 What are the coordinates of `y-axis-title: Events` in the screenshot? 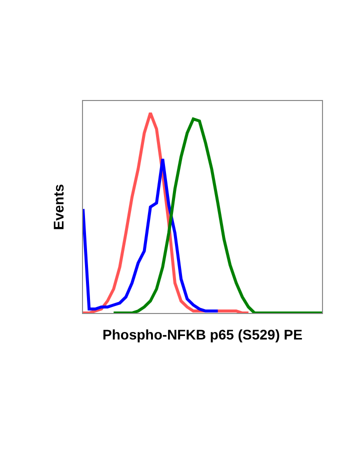 It's located at (58, 207).